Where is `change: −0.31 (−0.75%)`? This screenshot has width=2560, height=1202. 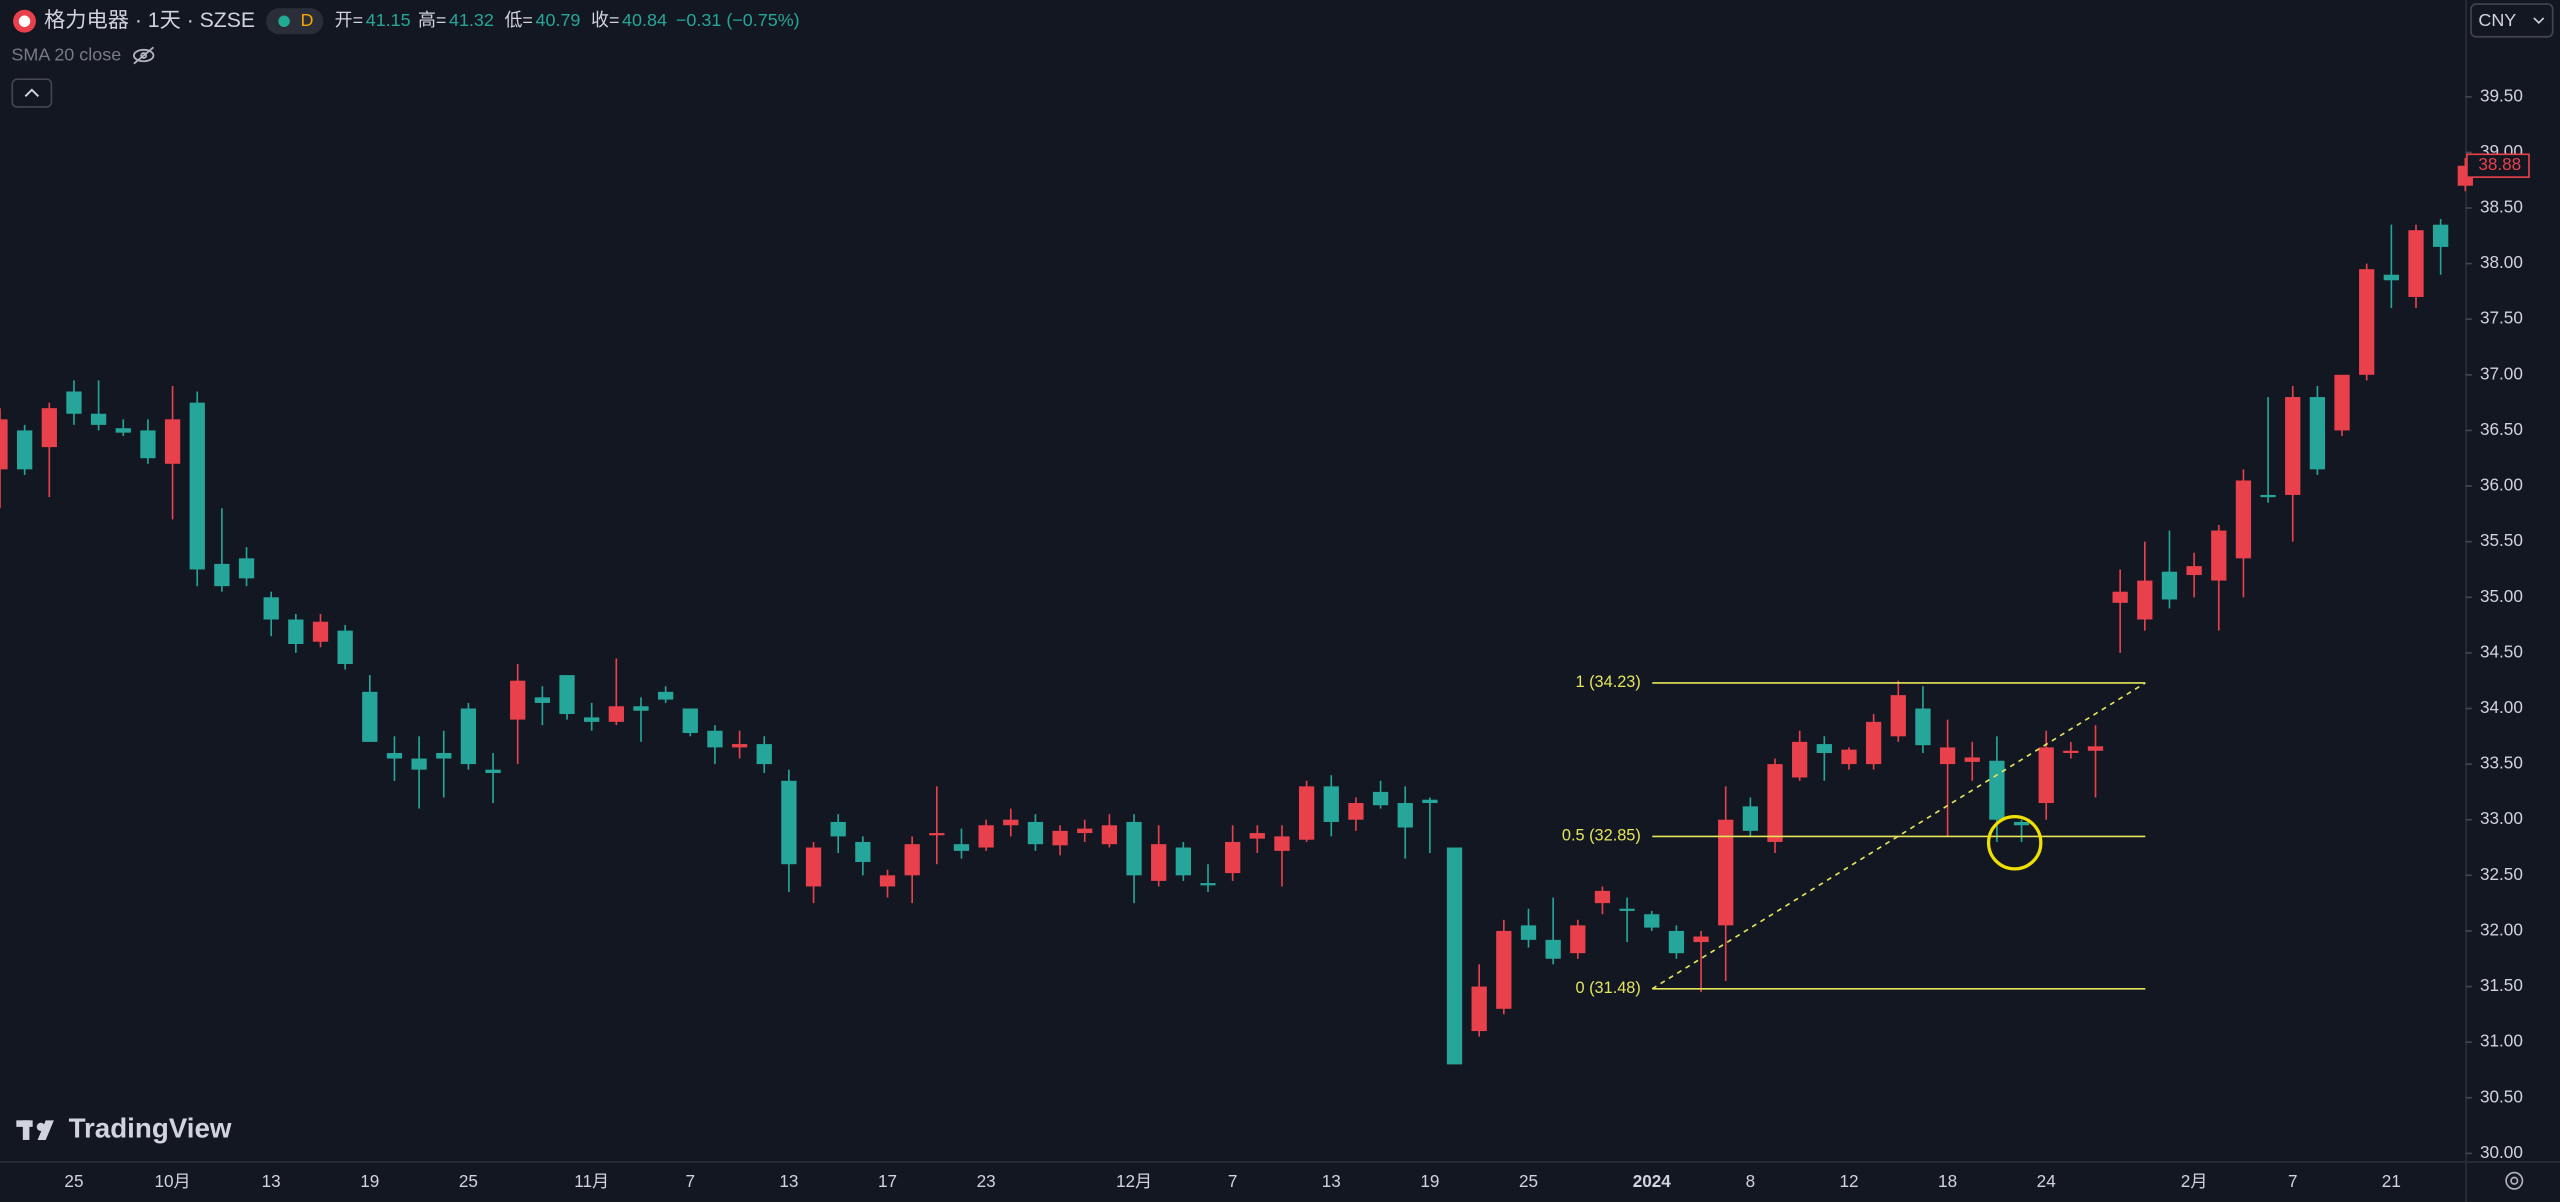
change: −0.31 (−0.75%) is located at coordinates (738, 20).